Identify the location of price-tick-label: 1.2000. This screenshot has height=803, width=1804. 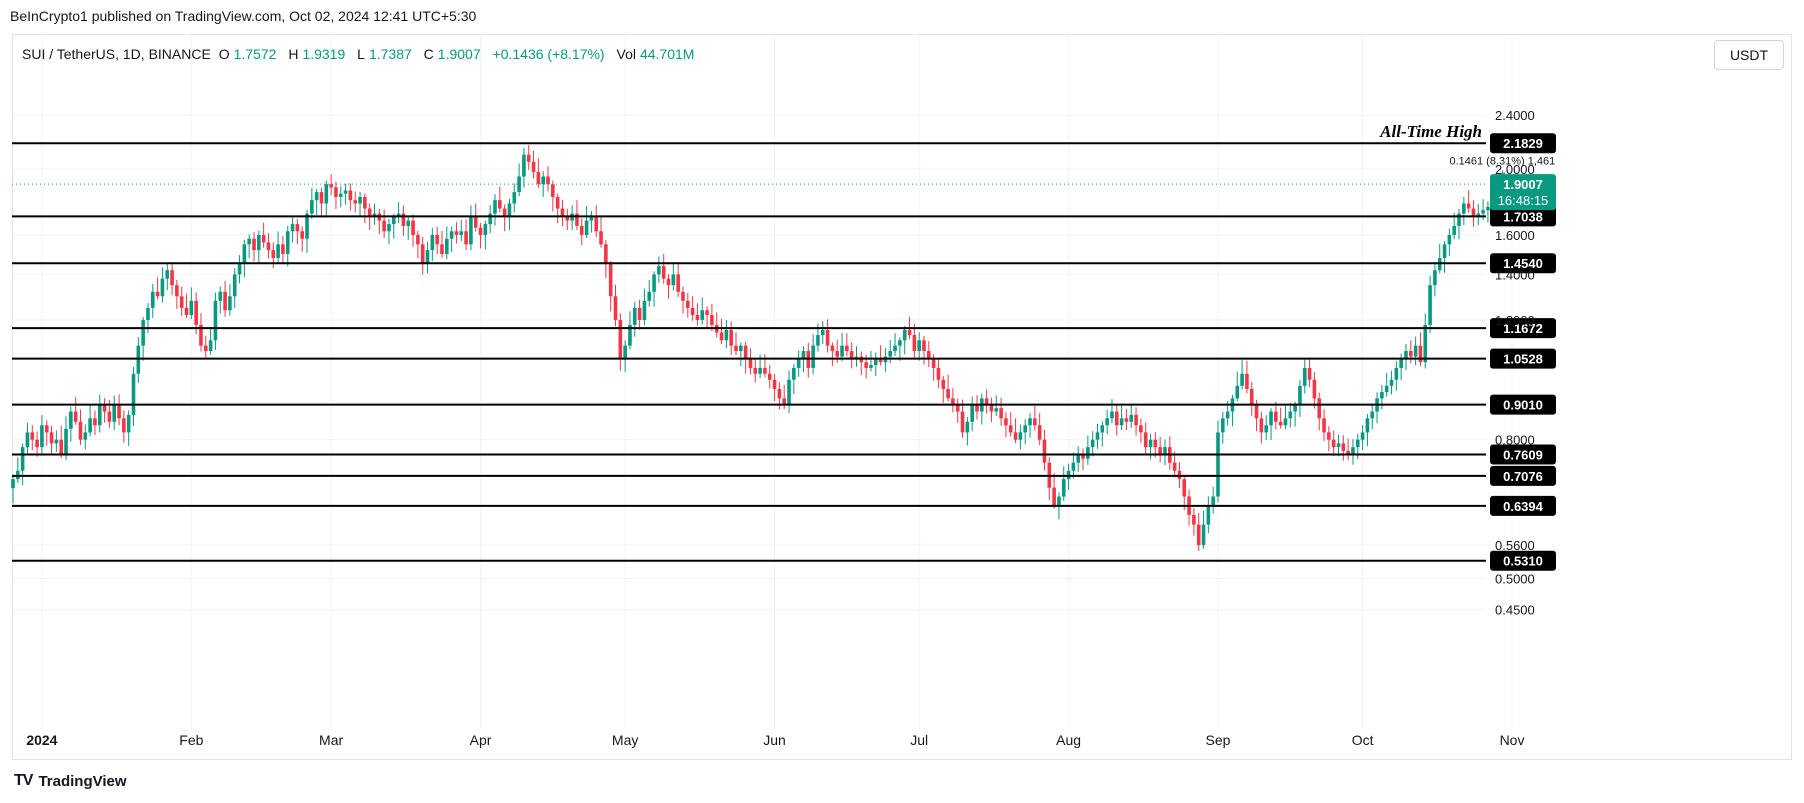
(1515, 320).